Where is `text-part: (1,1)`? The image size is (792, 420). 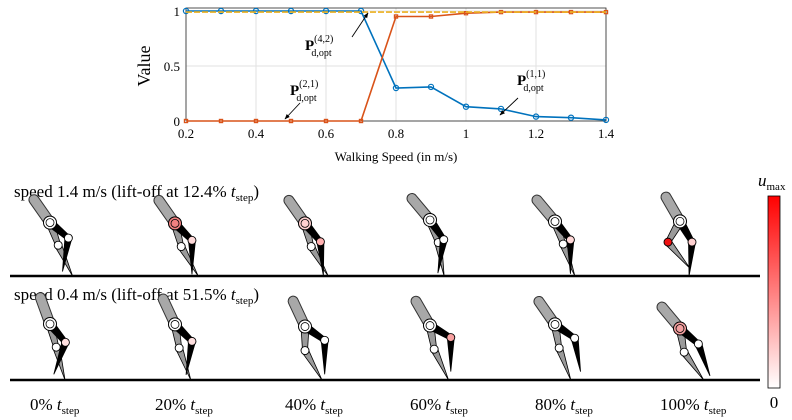 text-part: (1,1) is located at coordinates (535, 74).